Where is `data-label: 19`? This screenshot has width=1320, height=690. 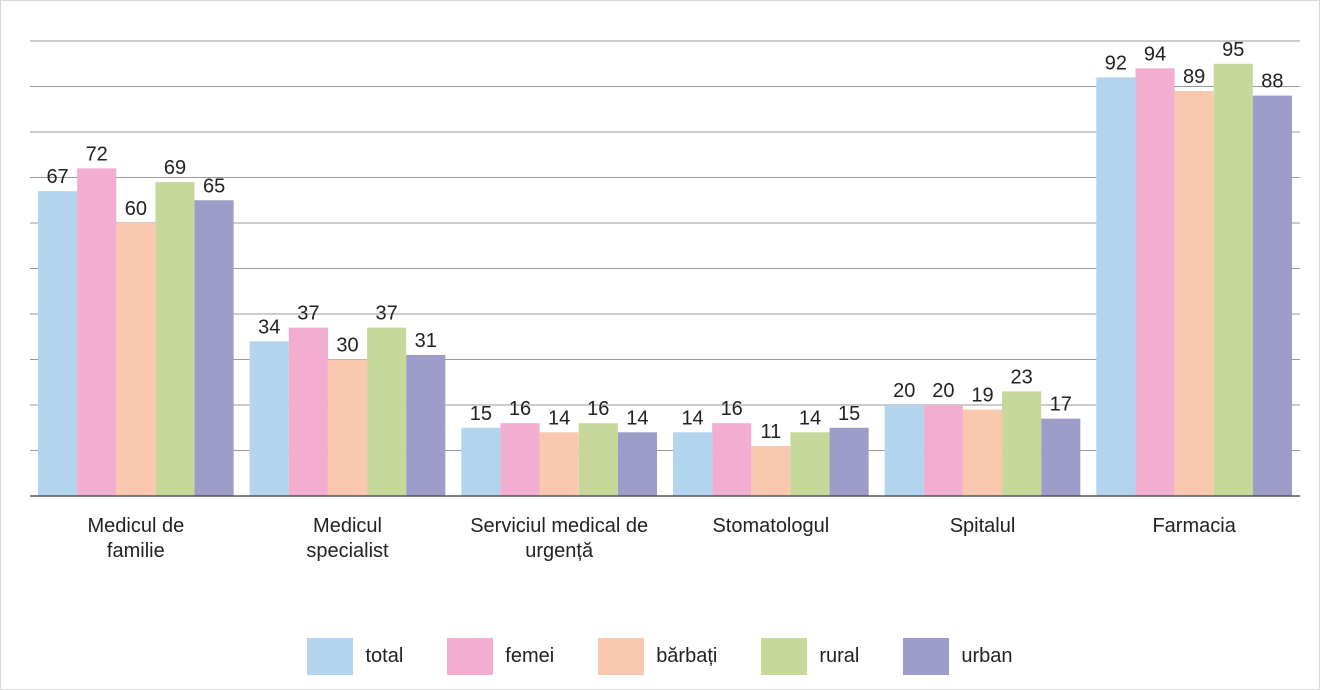 data-label: 19 is located at coordinates (982, 396).